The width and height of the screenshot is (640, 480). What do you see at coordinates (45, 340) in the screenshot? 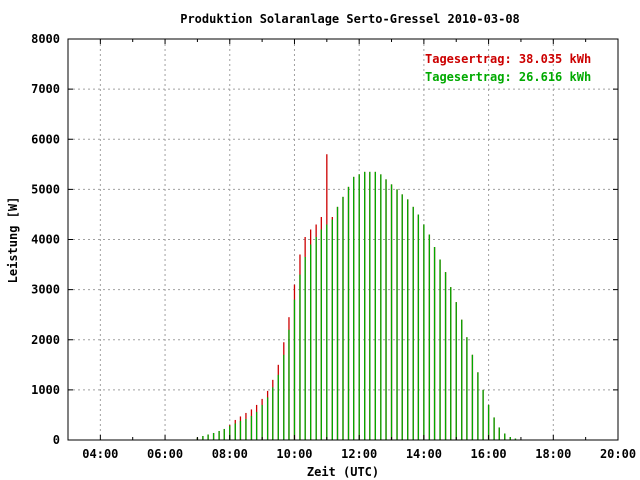
I see `y-tick-label: 2000` at bounding box center [45, 340].